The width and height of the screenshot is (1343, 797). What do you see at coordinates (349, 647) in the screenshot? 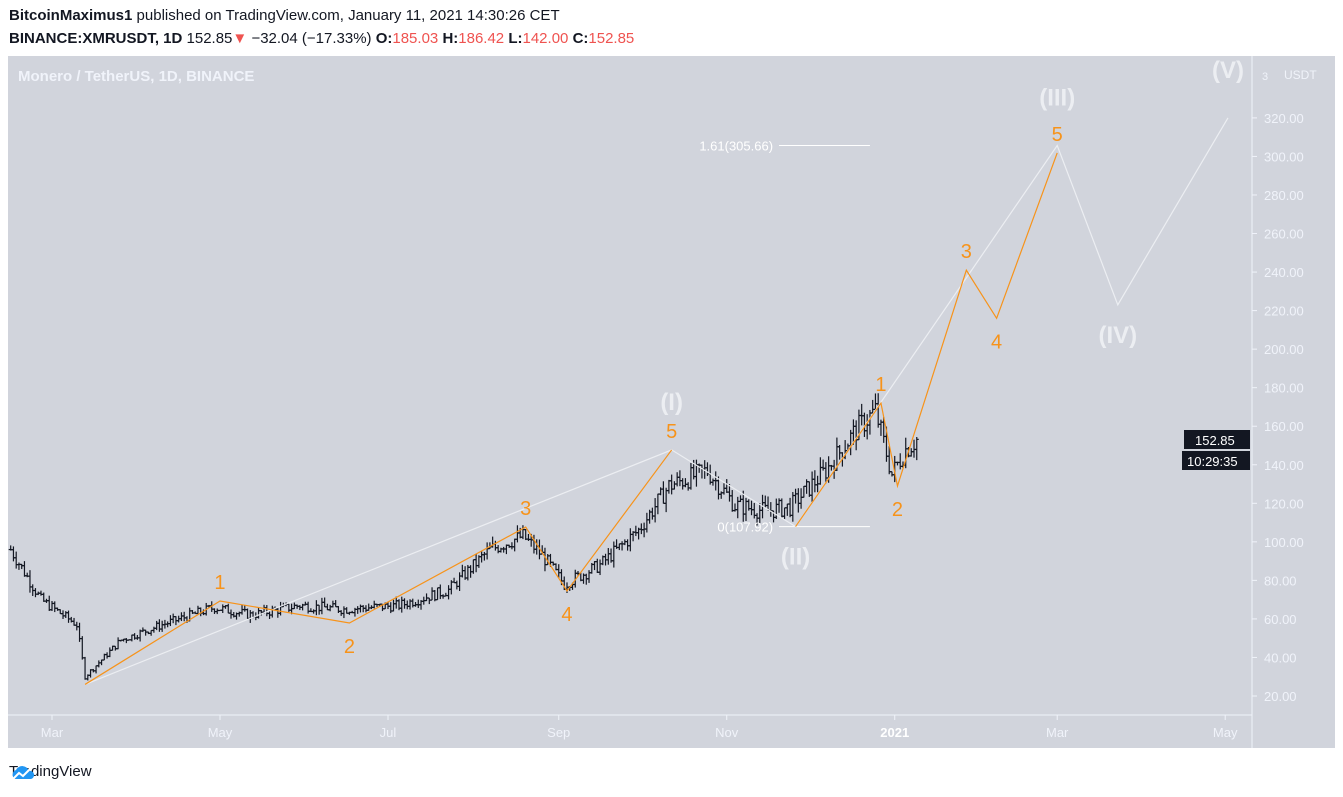
I see `minor-wave-label: 2` at bounding box center [349, 647].